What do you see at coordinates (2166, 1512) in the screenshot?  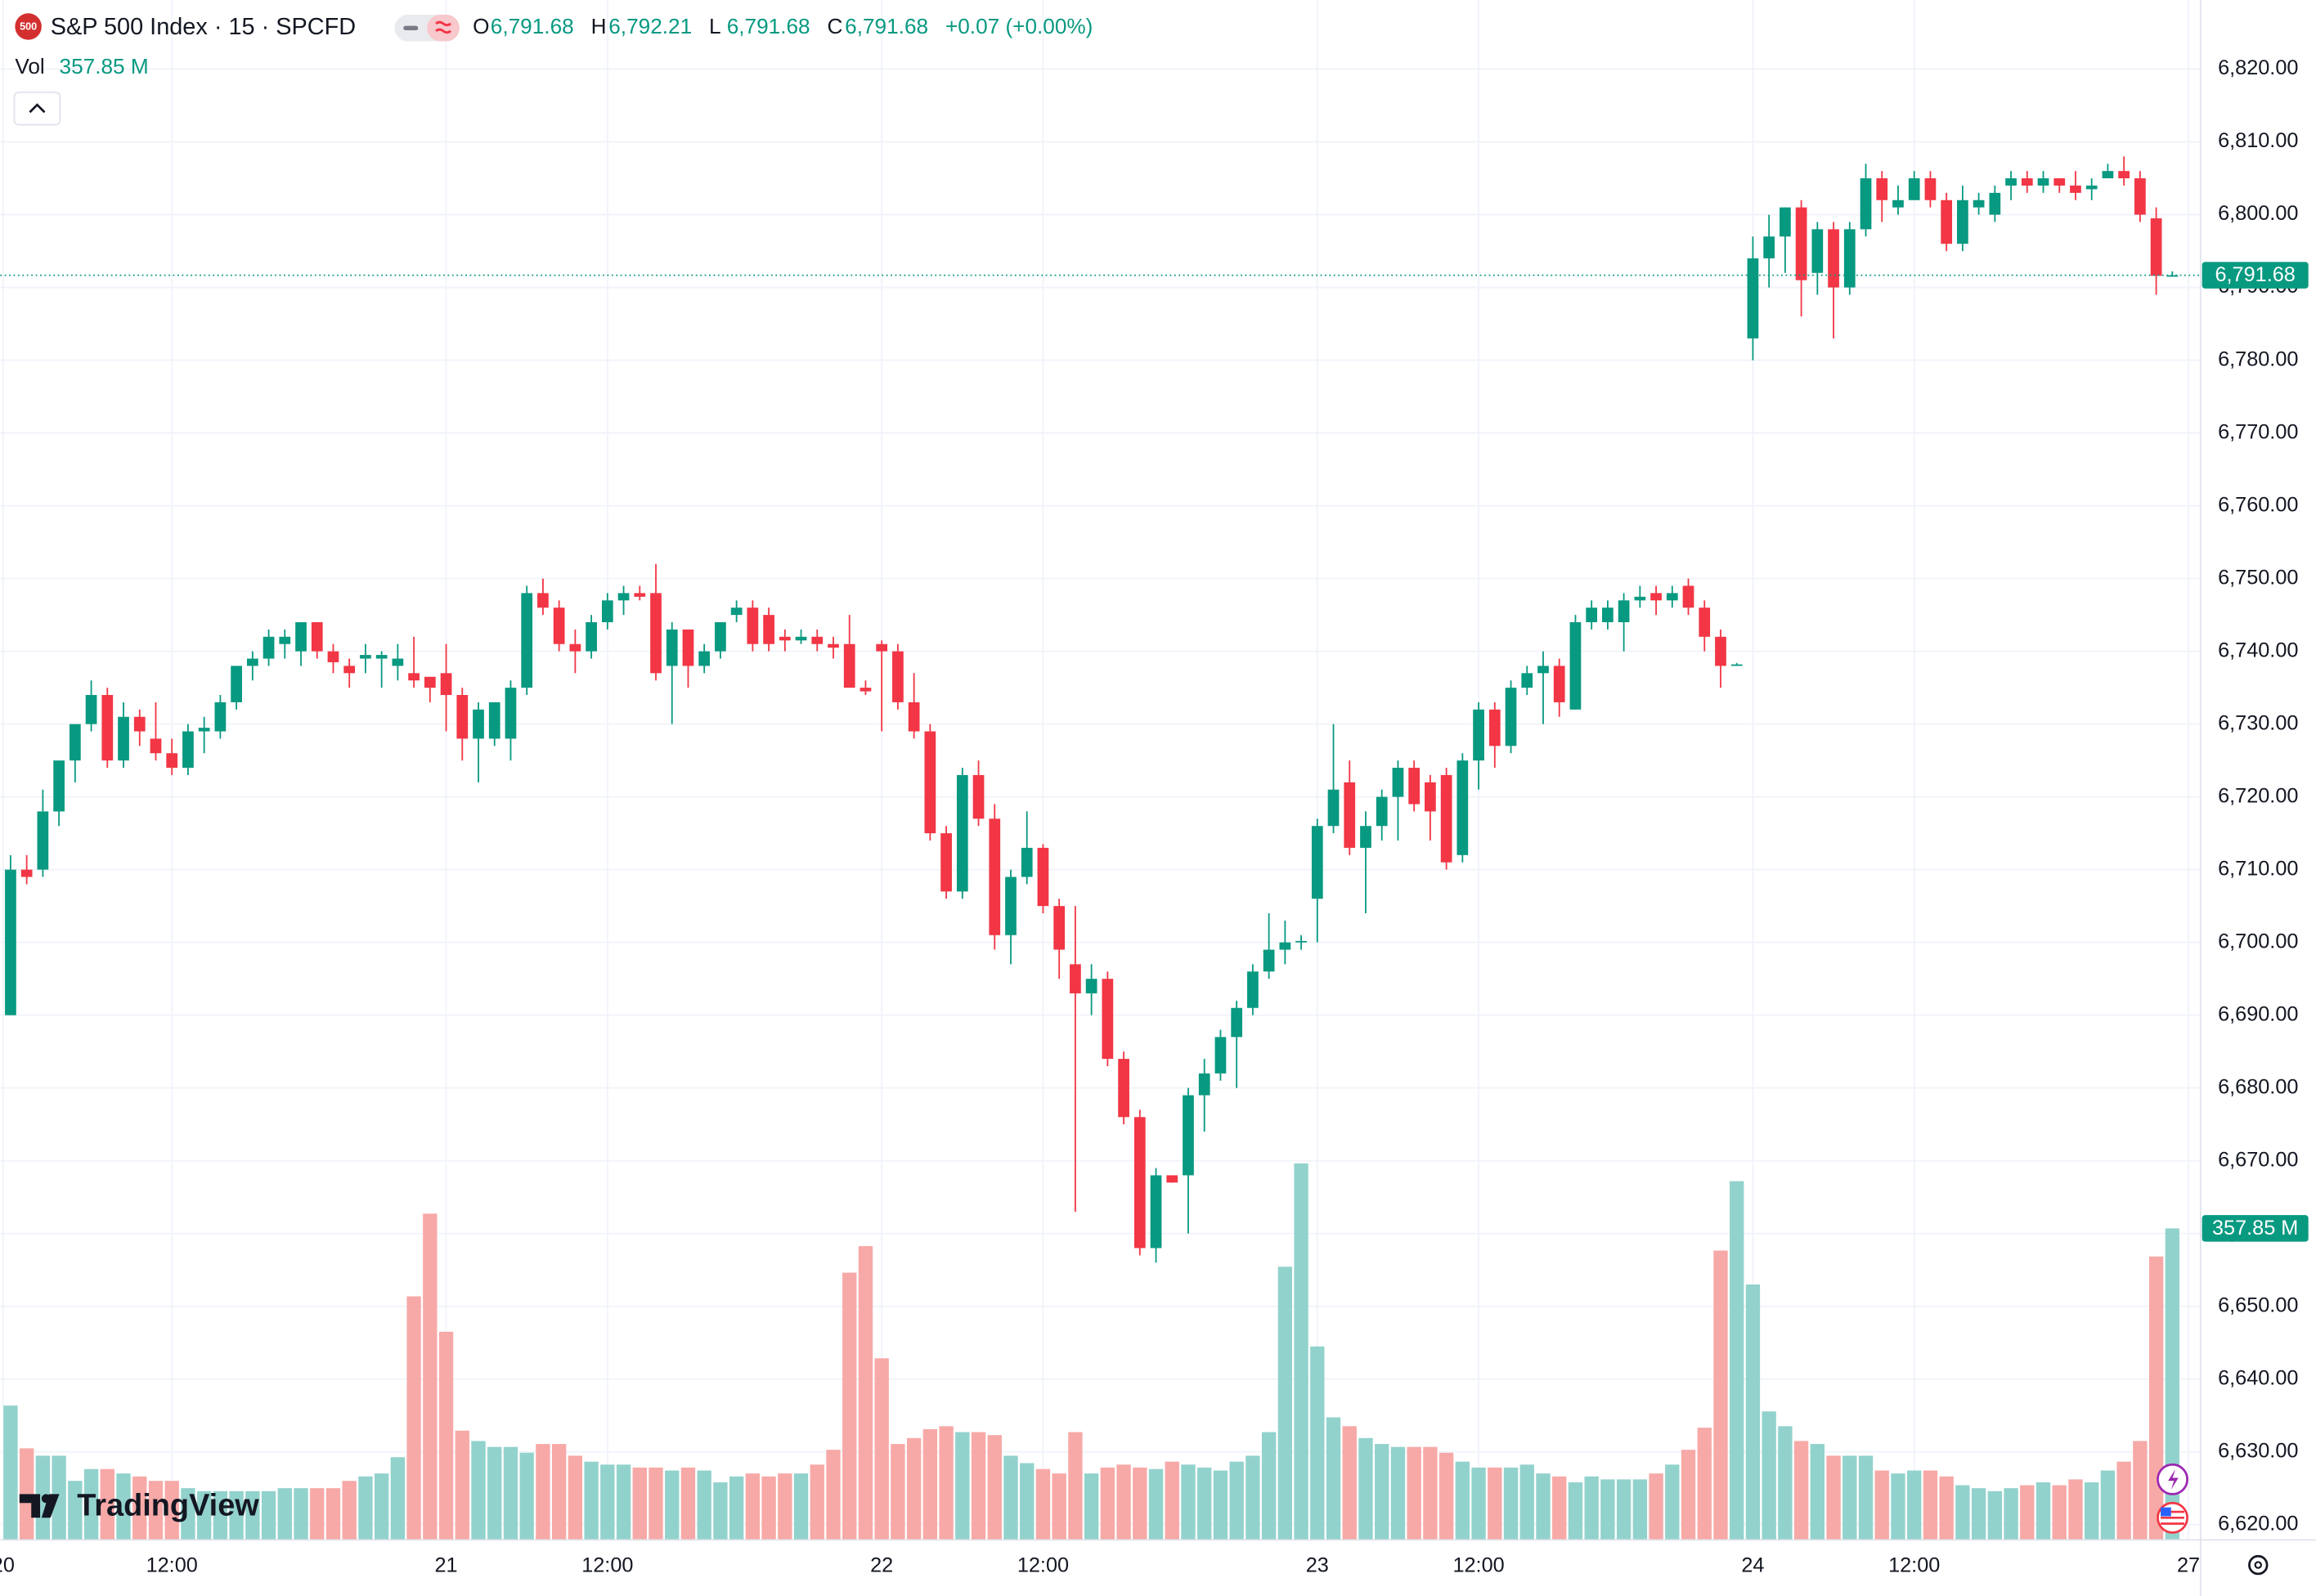 I see `flag-canton` at bounding box center [2166, 1512].